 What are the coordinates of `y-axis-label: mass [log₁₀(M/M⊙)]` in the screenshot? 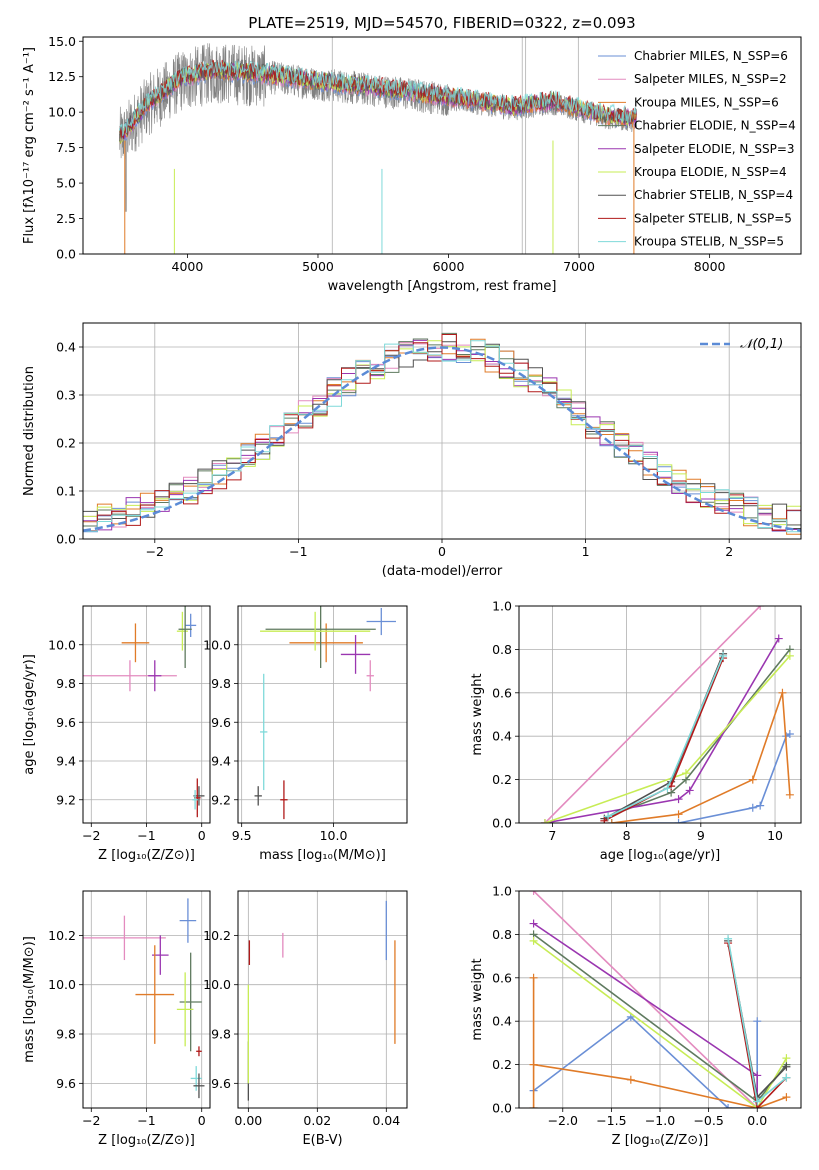 It's located at (29, 999).